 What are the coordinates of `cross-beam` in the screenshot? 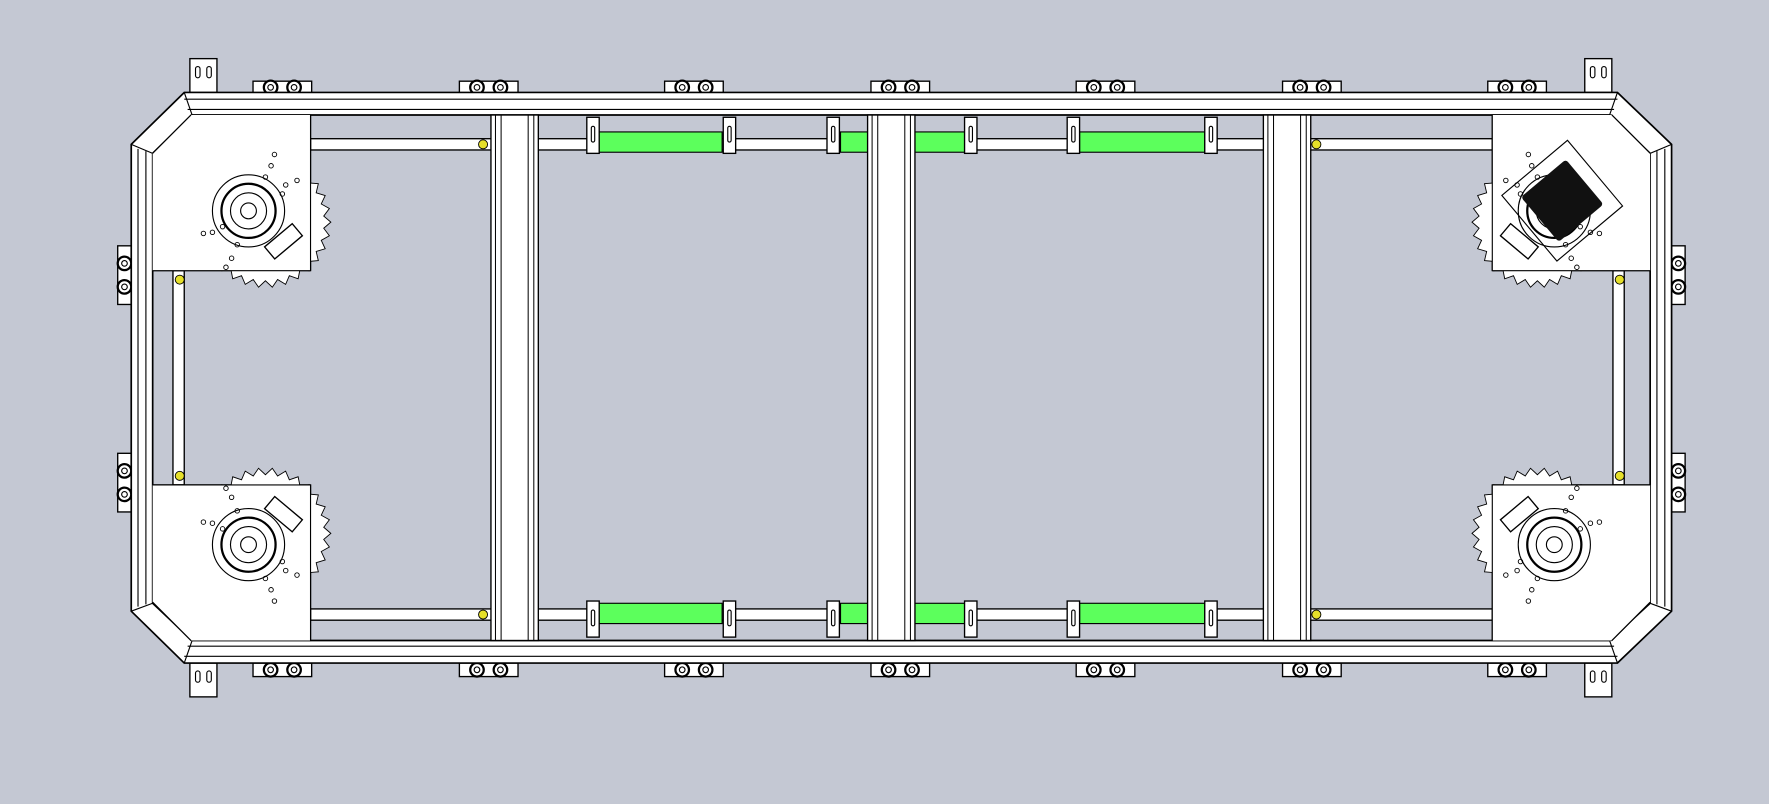 It's located at (514, 378).